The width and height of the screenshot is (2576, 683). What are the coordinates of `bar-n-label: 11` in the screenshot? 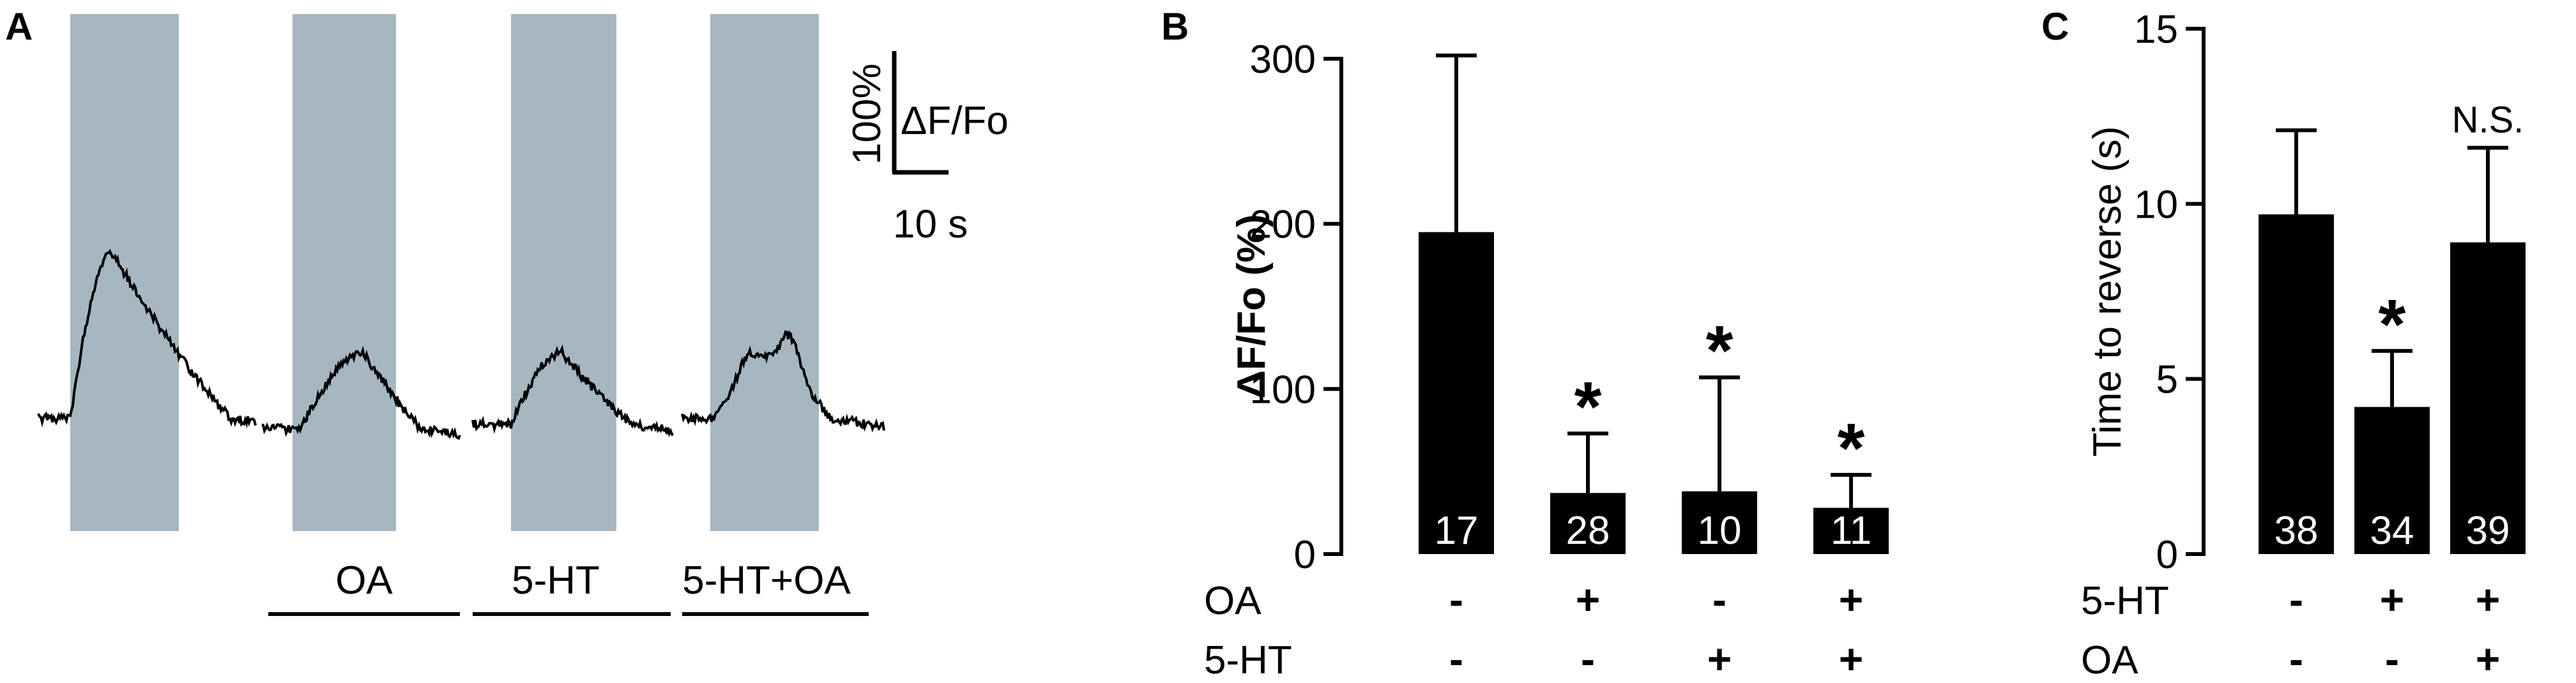 It's located at (1851, 531).